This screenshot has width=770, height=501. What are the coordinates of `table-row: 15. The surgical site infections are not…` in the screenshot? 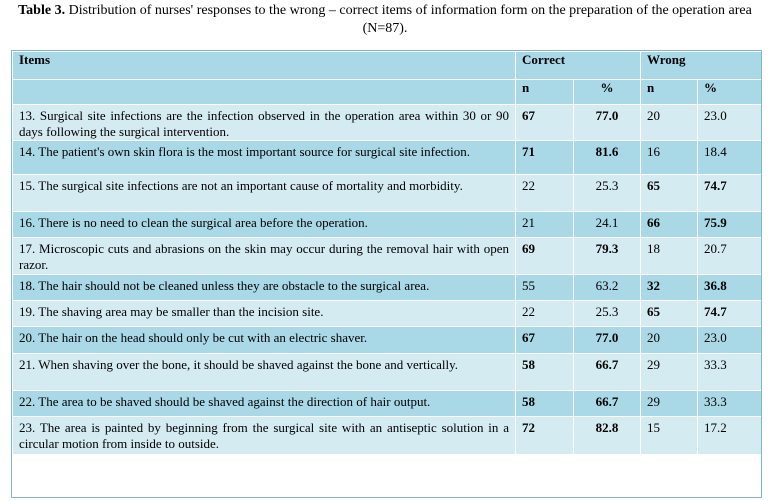 It's located at (387, 193).